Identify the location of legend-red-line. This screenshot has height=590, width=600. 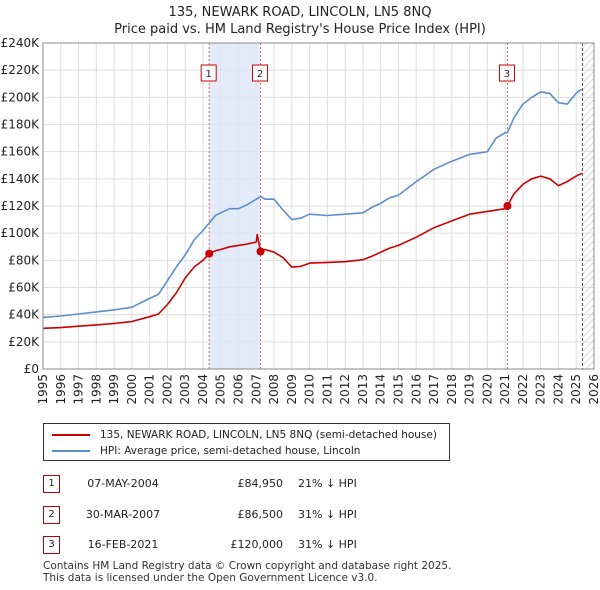
(71, 435).